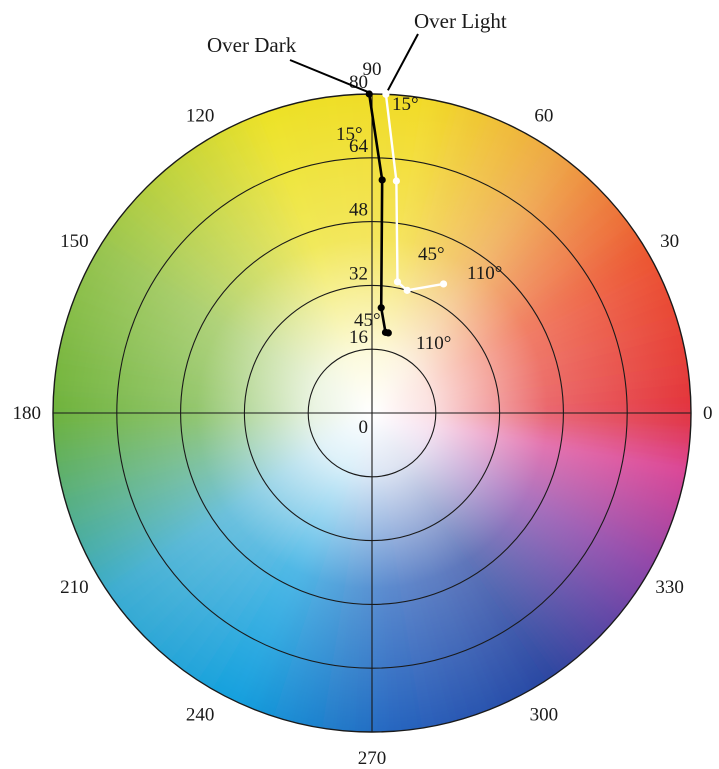 The width and height of the screenshot is (719, 769). I want to click on over-light-label-15: 15°, so click(405, 104).